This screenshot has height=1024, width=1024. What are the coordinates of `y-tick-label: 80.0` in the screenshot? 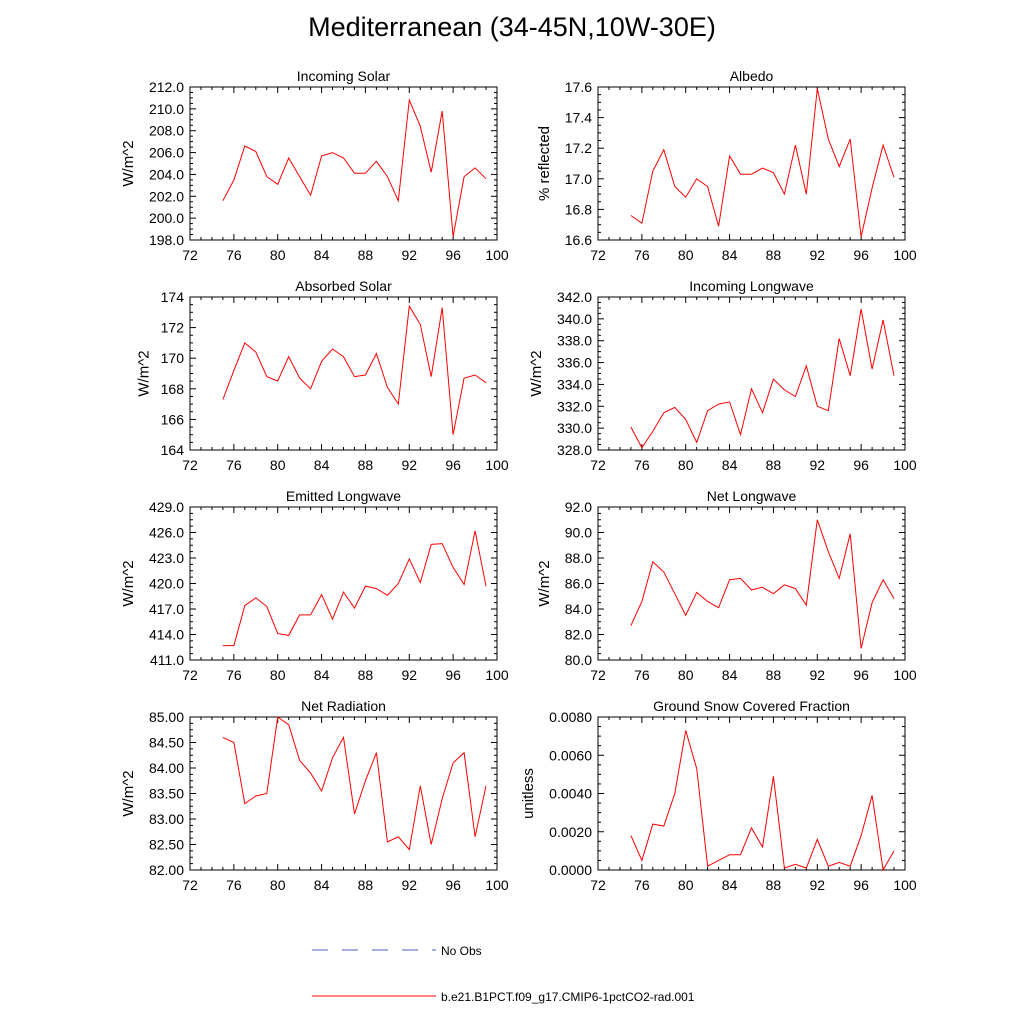 It's located at (578, 660).